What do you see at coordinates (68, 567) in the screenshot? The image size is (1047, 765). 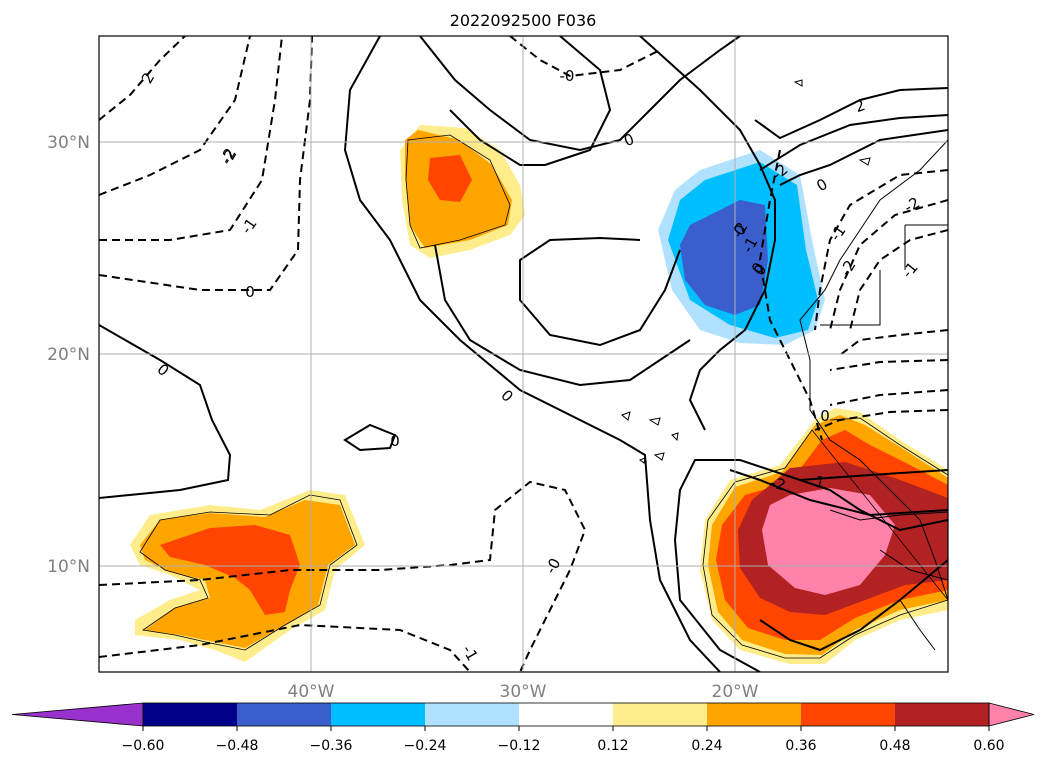 I see `lat-label-10n: 10°N` at bounding box center [68, 567].